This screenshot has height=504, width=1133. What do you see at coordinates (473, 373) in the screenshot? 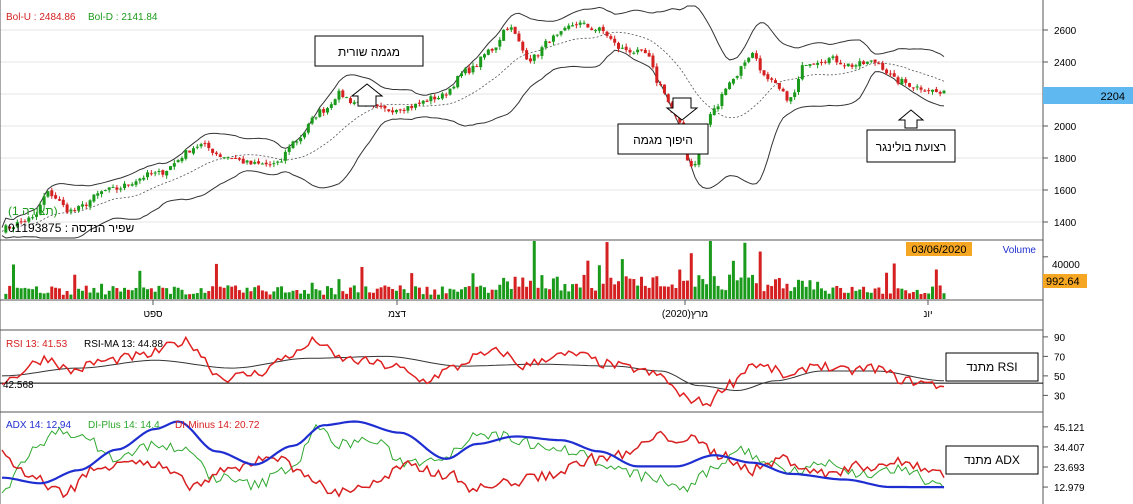
I see `rsi-ma-line` at bounding box center [473, 373].